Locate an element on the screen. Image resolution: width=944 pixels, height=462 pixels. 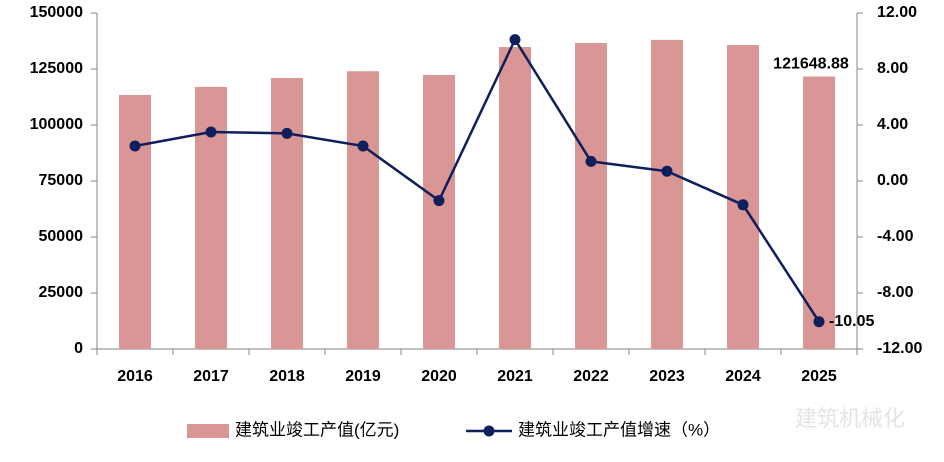
legend-label: 建筑业竣工产值(亿元) is located at coordinates (317, 429).